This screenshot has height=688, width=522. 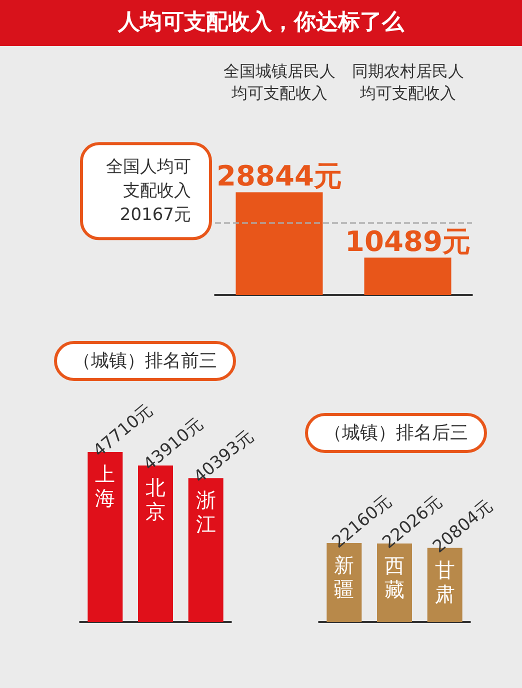 What do you see at coordinates (261, 23) in the screenshot?
I see `chart-title: 人均可支配收入，你达标了么` at bounding box center [261, 23].